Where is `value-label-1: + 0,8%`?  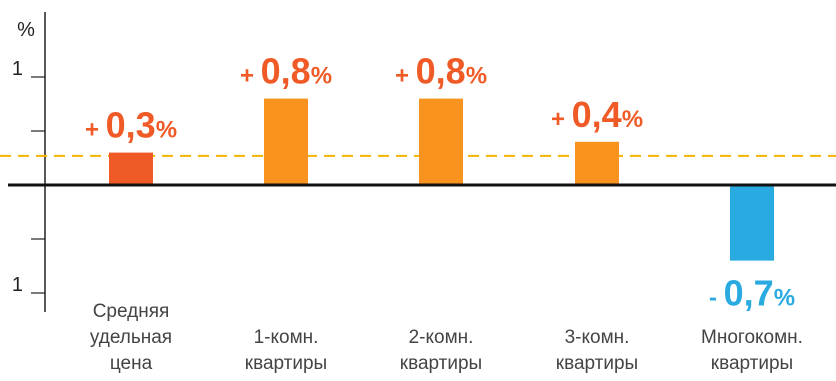 value-label-1: + 0,8% is located at coordinates (286, 71).